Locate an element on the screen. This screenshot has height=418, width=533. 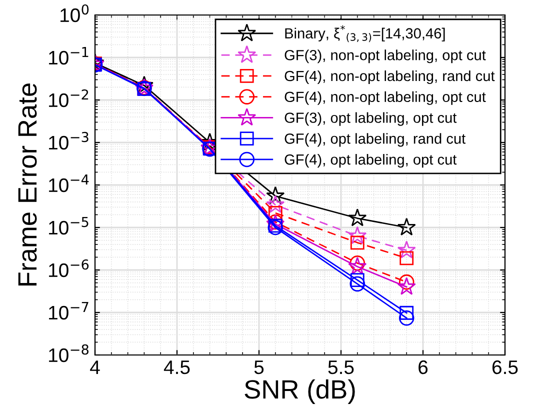
y-tick-label: 10$^{−2}$ is located at coordinates (68, 98).